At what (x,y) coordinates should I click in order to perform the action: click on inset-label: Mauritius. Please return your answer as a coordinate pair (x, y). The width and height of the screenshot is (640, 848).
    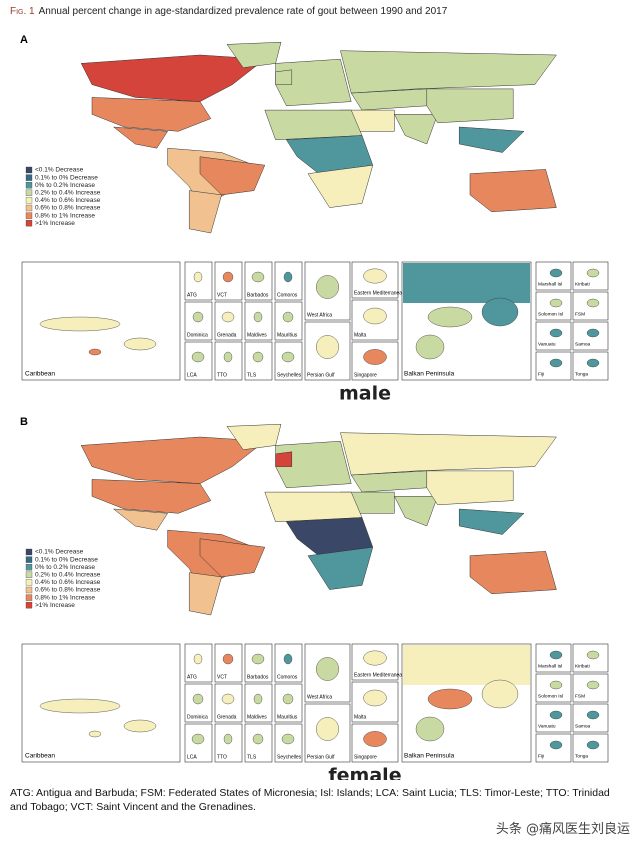
    Looking at the image, I should click on (287, 335).